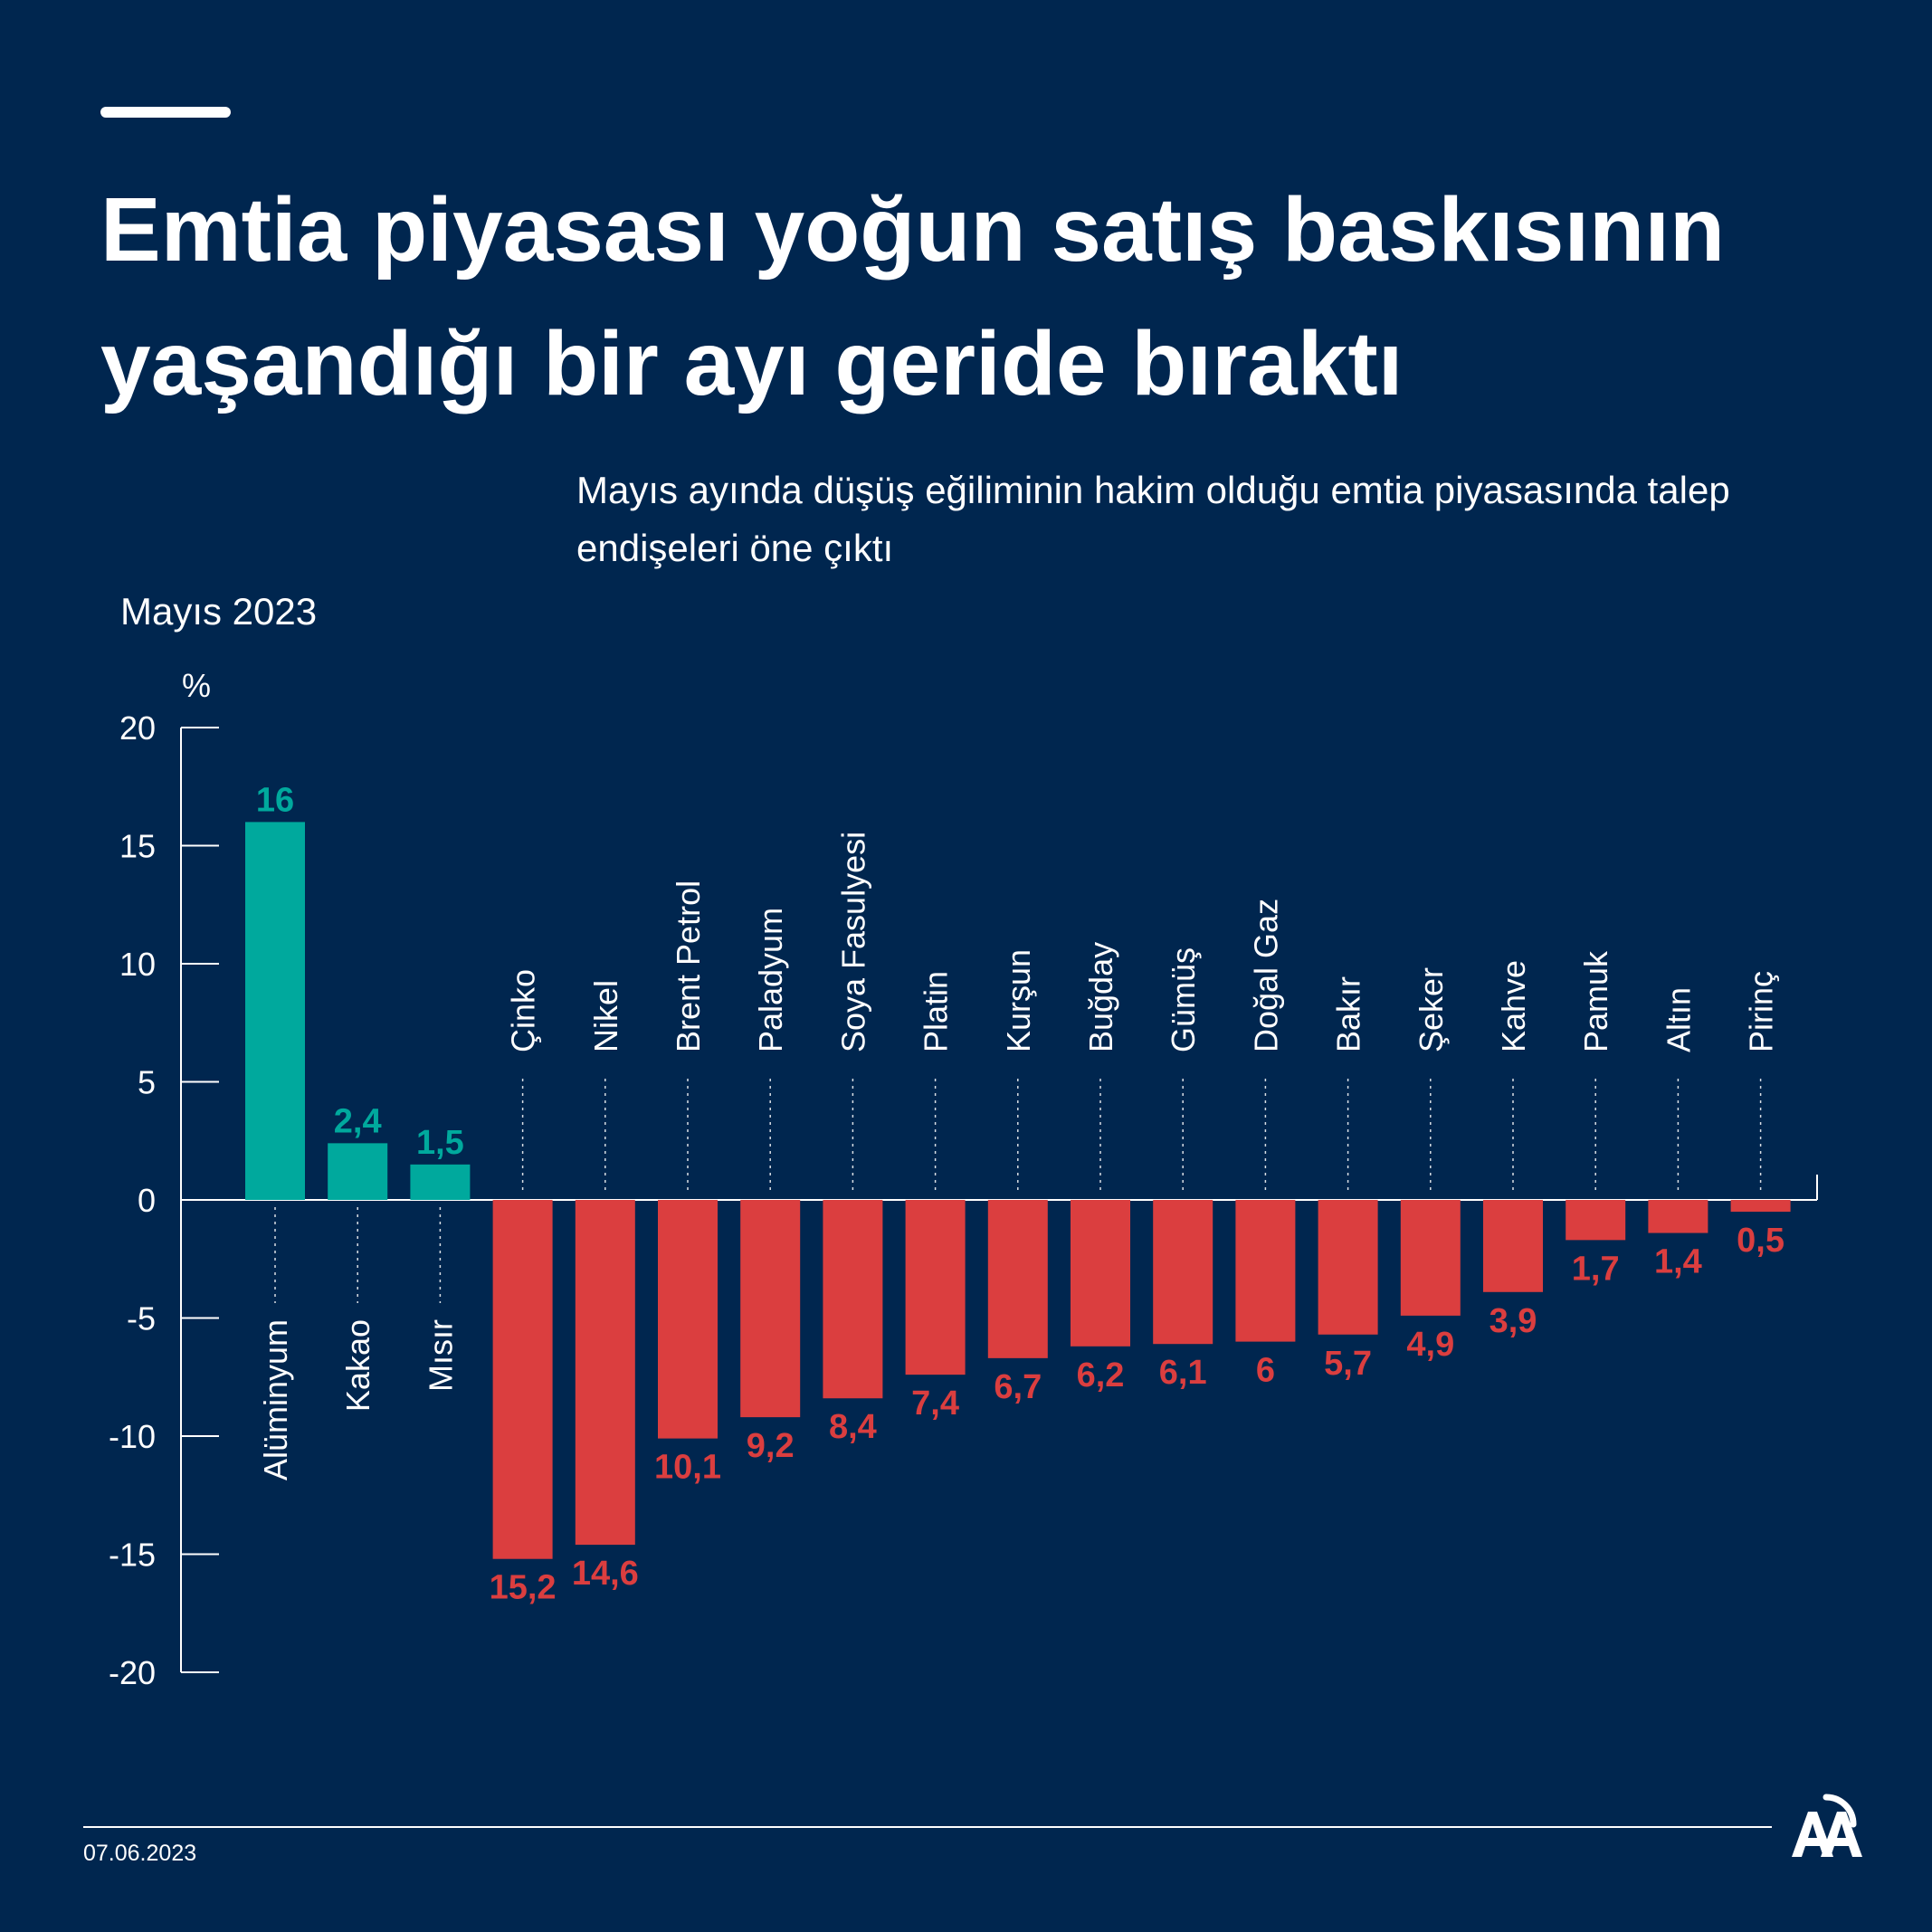 The image size is (1932, 1932). I want to click on category-label: Paladyum, so click(770, 980).